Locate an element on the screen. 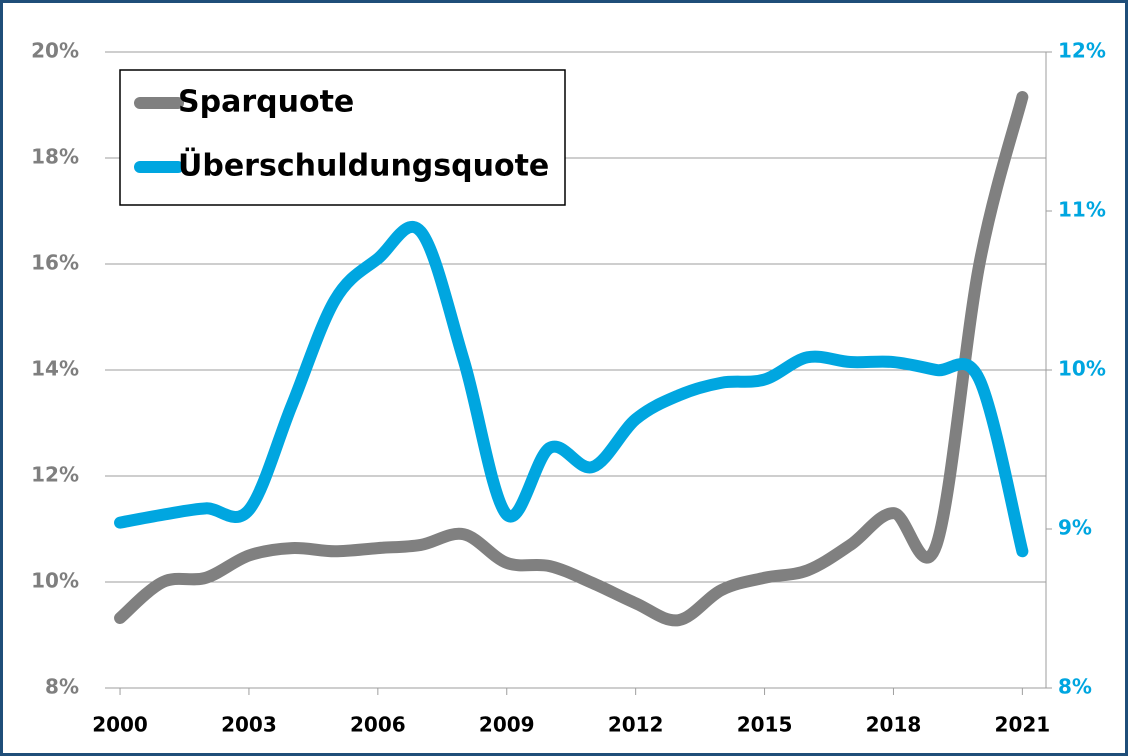 The height and width of the screenshot is (756, 1128). y2-tick-label: 8% is located at coordinates (1075, 687).